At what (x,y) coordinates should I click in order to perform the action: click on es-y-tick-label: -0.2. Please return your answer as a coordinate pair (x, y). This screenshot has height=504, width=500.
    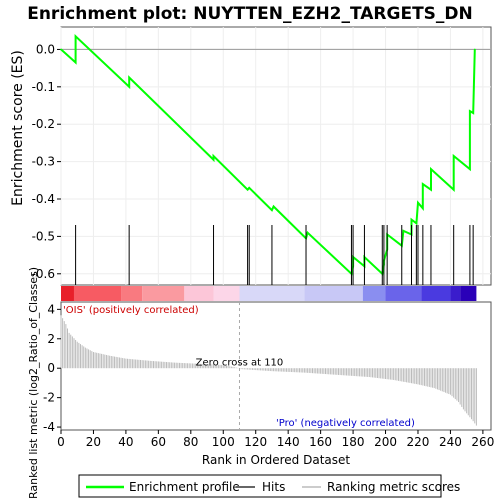
    Looking at the image, I should click on (43, 124).